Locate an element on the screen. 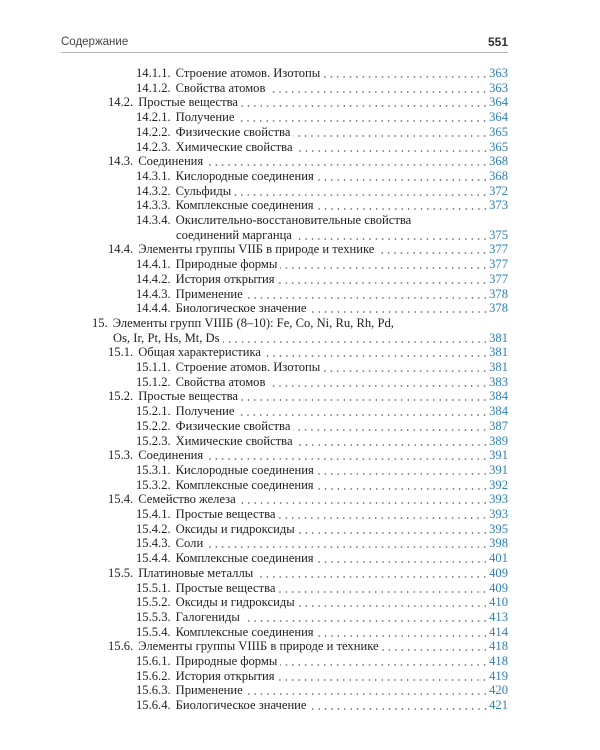  entry-number: 15.5.2. is located at coordinates (153, 602).